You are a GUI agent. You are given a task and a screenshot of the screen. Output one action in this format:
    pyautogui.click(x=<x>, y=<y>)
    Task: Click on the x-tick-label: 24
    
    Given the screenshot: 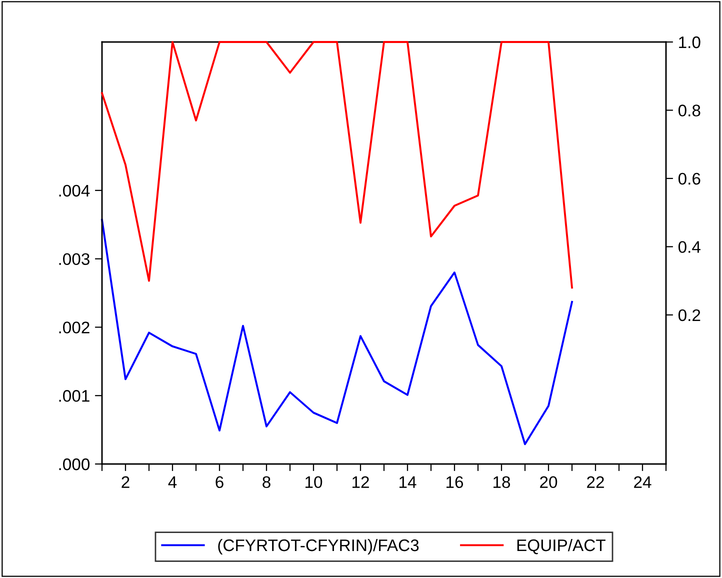 What is the action you would take?
    pyautogui.click(x=643, y=482)
    